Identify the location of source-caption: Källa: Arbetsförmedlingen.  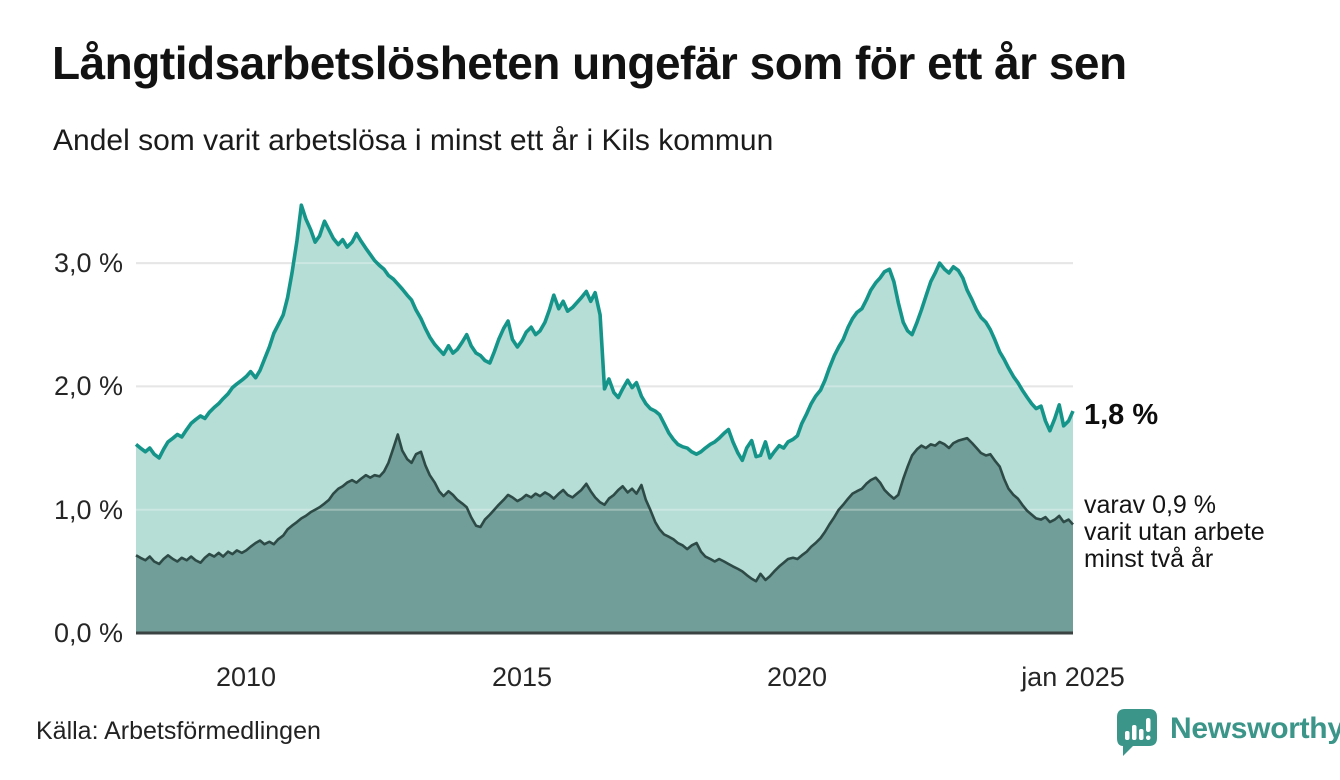
(178, 731).